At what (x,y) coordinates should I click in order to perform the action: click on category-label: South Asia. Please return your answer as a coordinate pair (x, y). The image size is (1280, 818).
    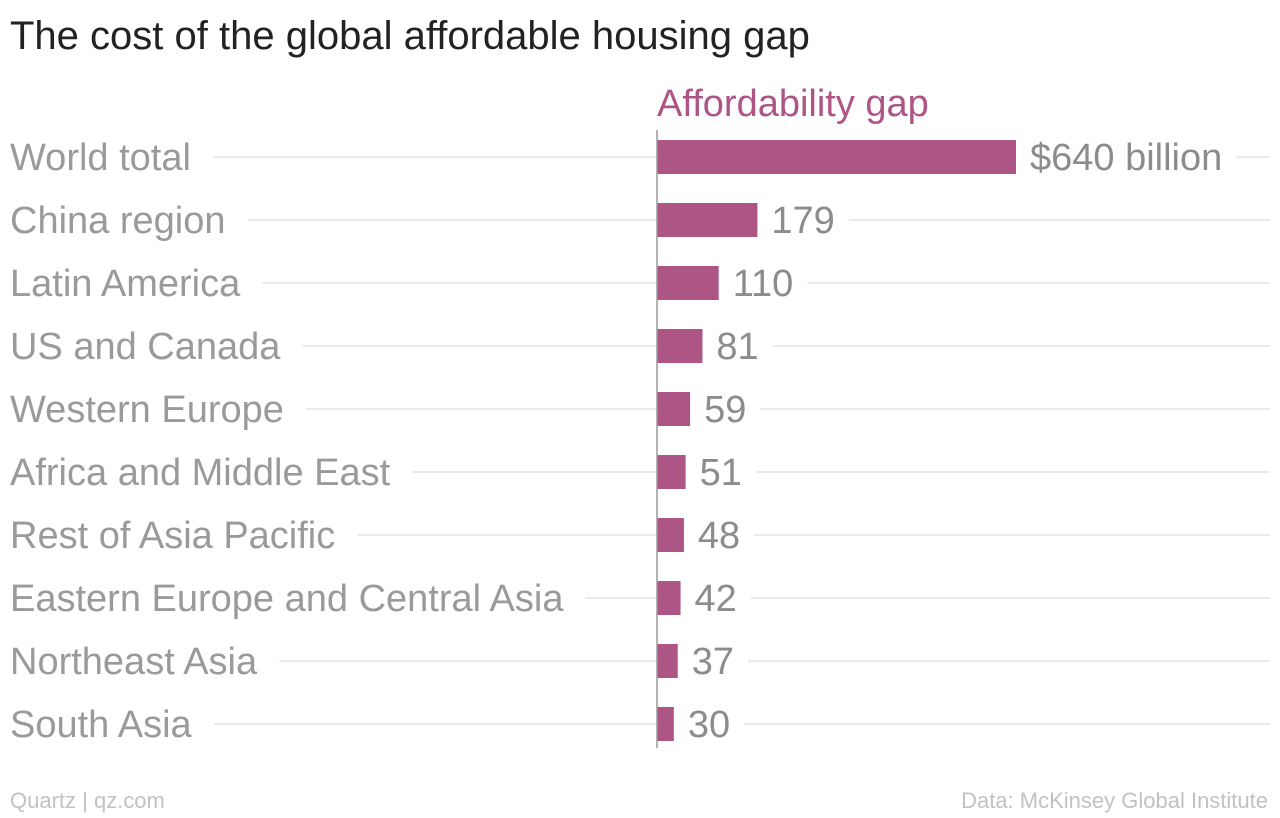
    Looking at the image, I should click on (101, 725).